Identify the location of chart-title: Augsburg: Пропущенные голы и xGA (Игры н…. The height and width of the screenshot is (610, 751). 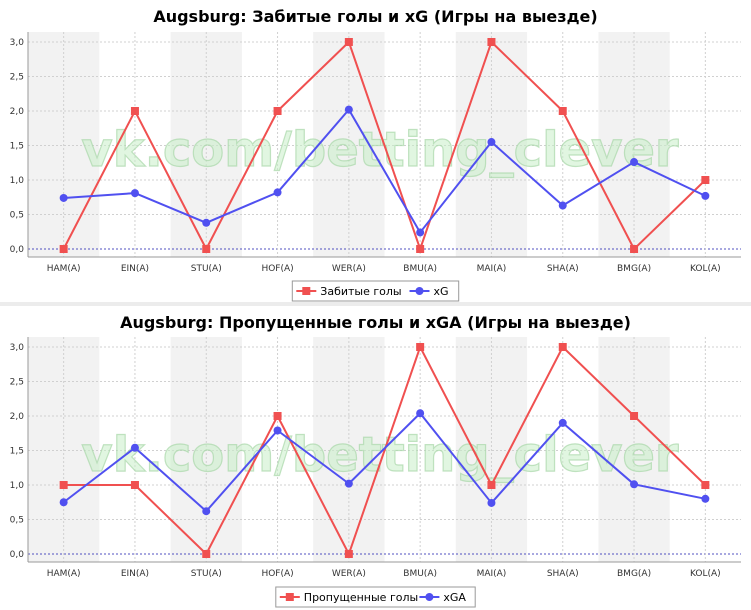
(375, 322).